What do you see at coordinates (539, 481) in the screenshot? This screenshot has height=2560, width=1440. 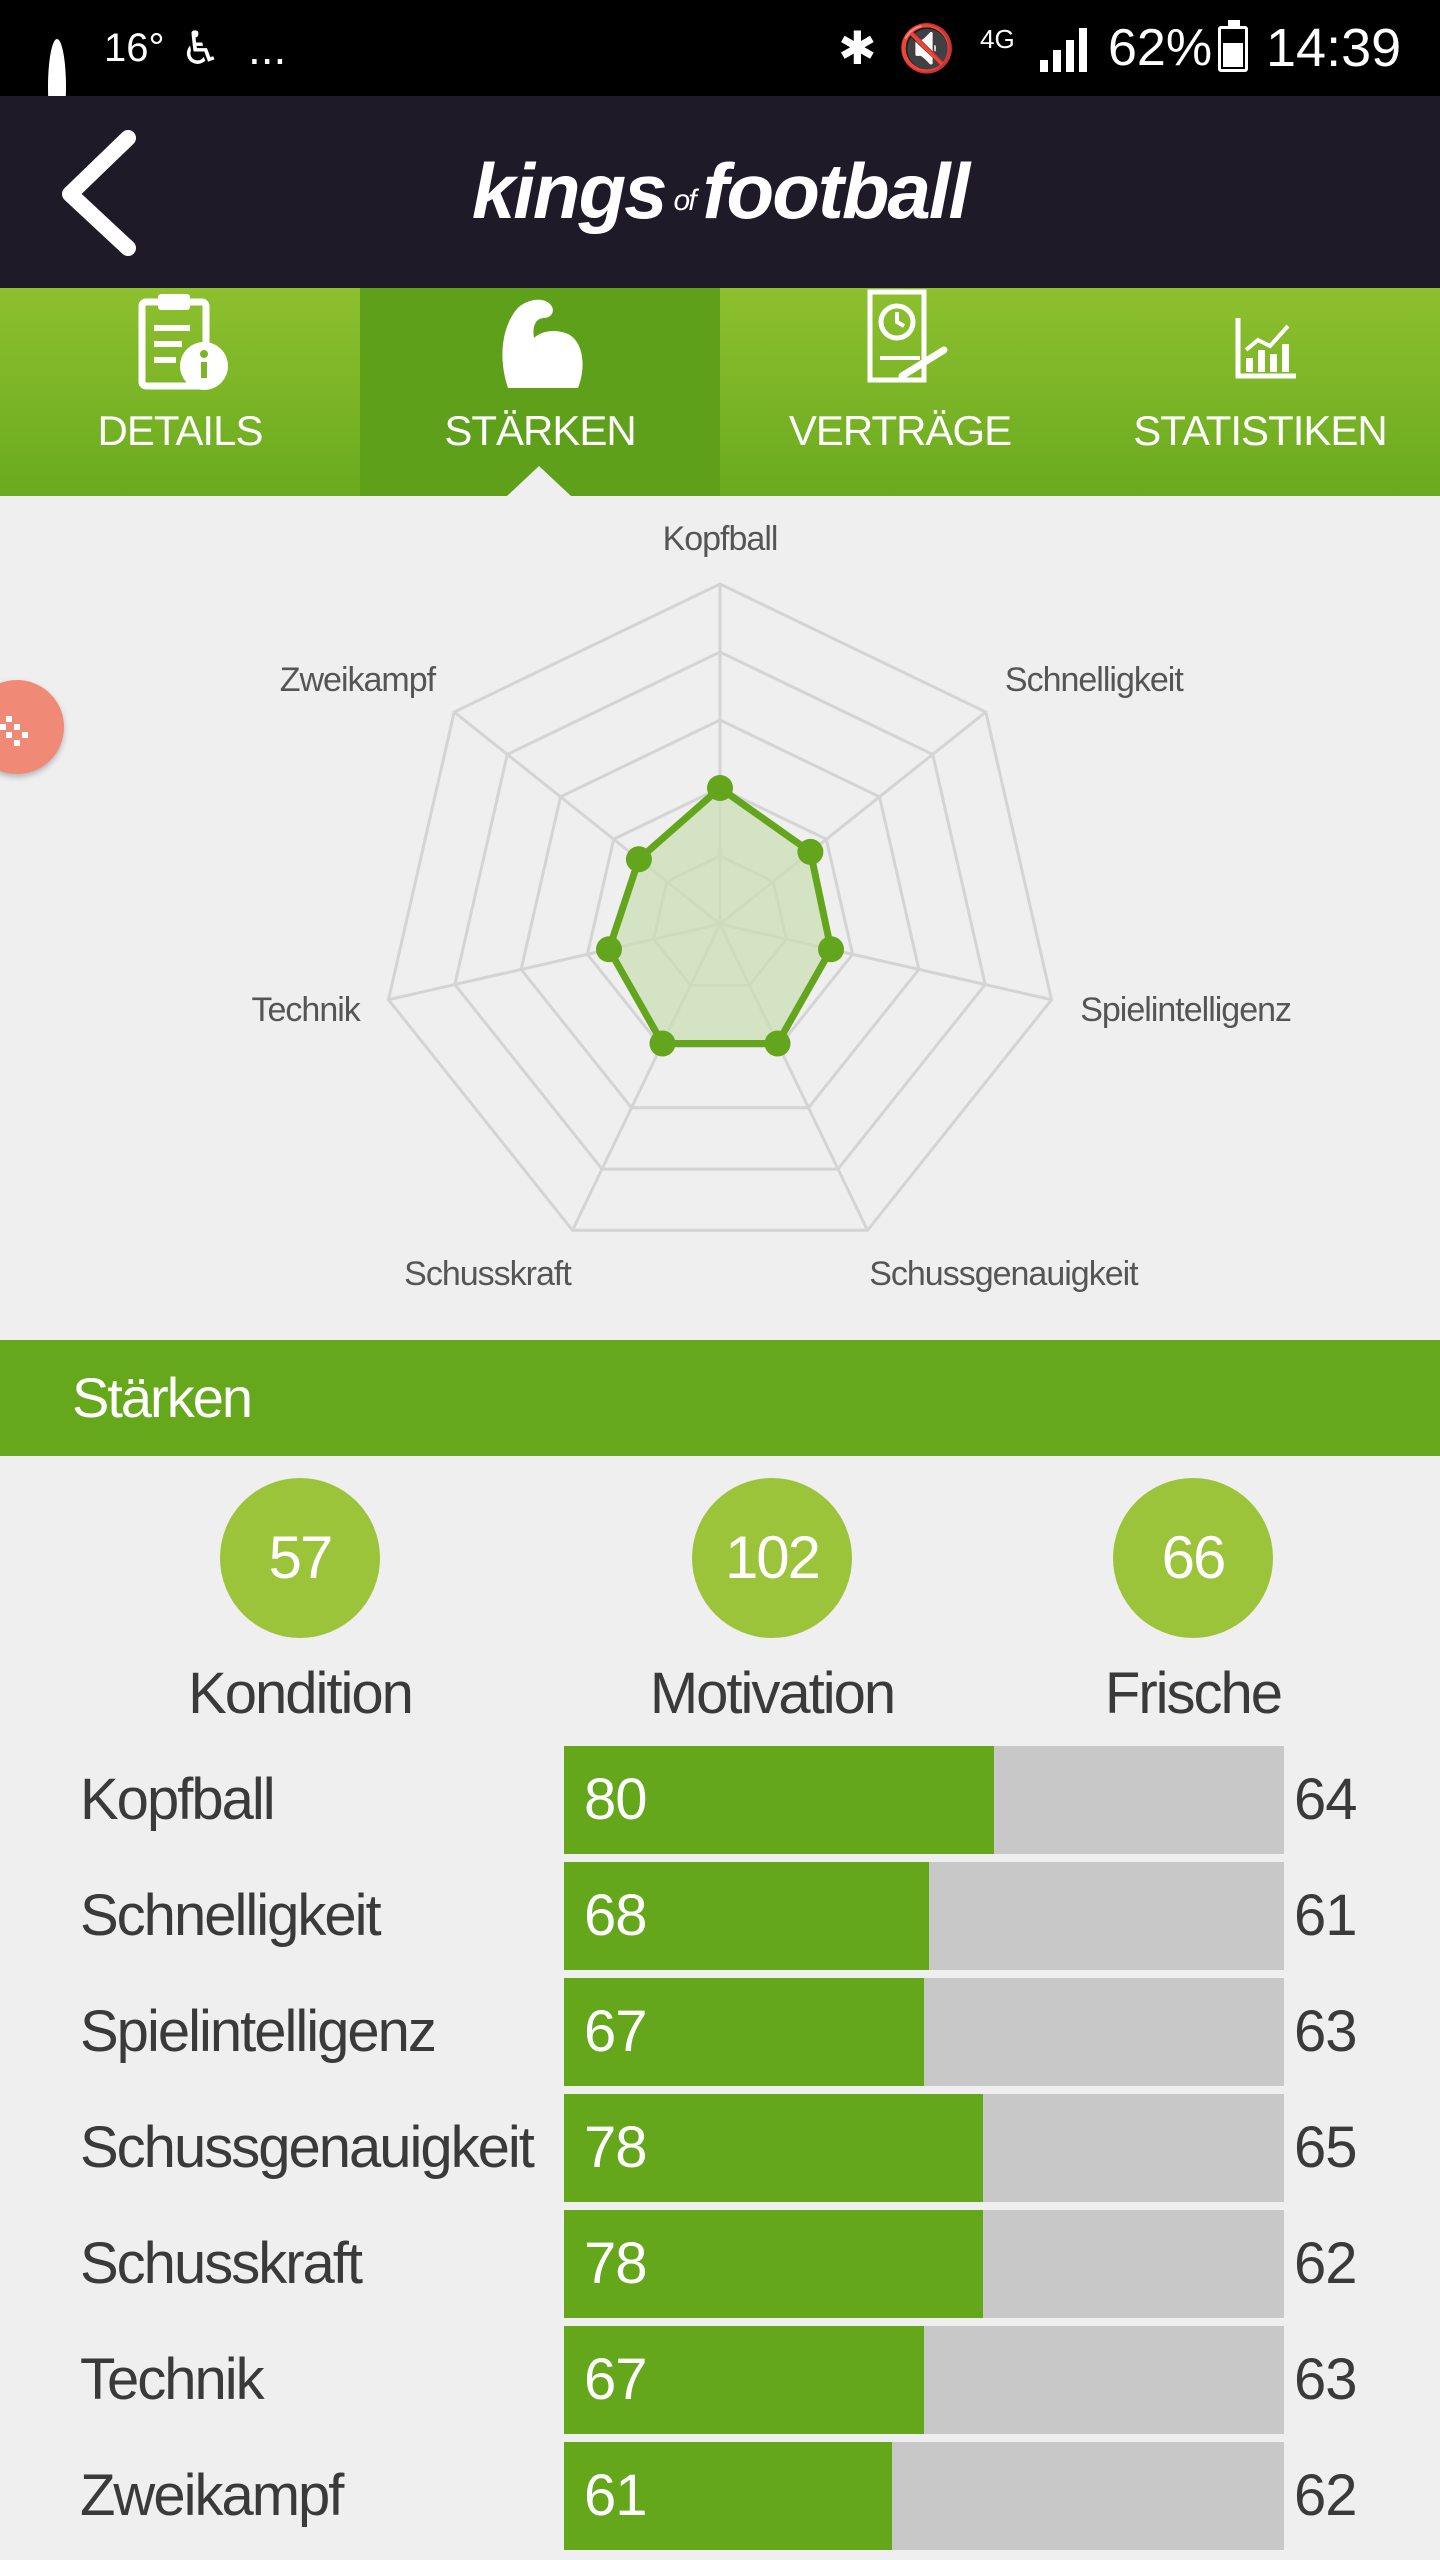 I see `active-tab-indicator` at bounding box center [539, 481].